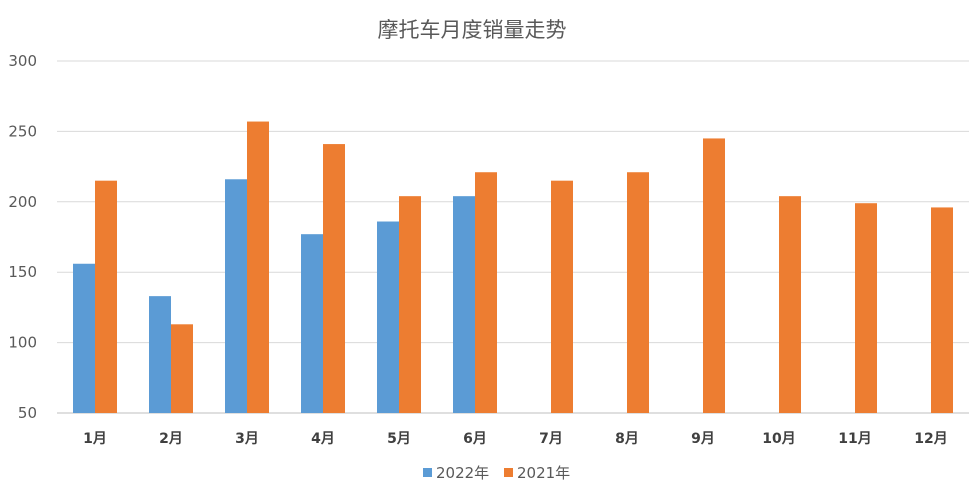 The width and height of the screenshot is (977, 494). What do you see at coordinates (462, 473) in the screenshot?
I see `legend-label: 2022年` at bounding box center [462, 473].